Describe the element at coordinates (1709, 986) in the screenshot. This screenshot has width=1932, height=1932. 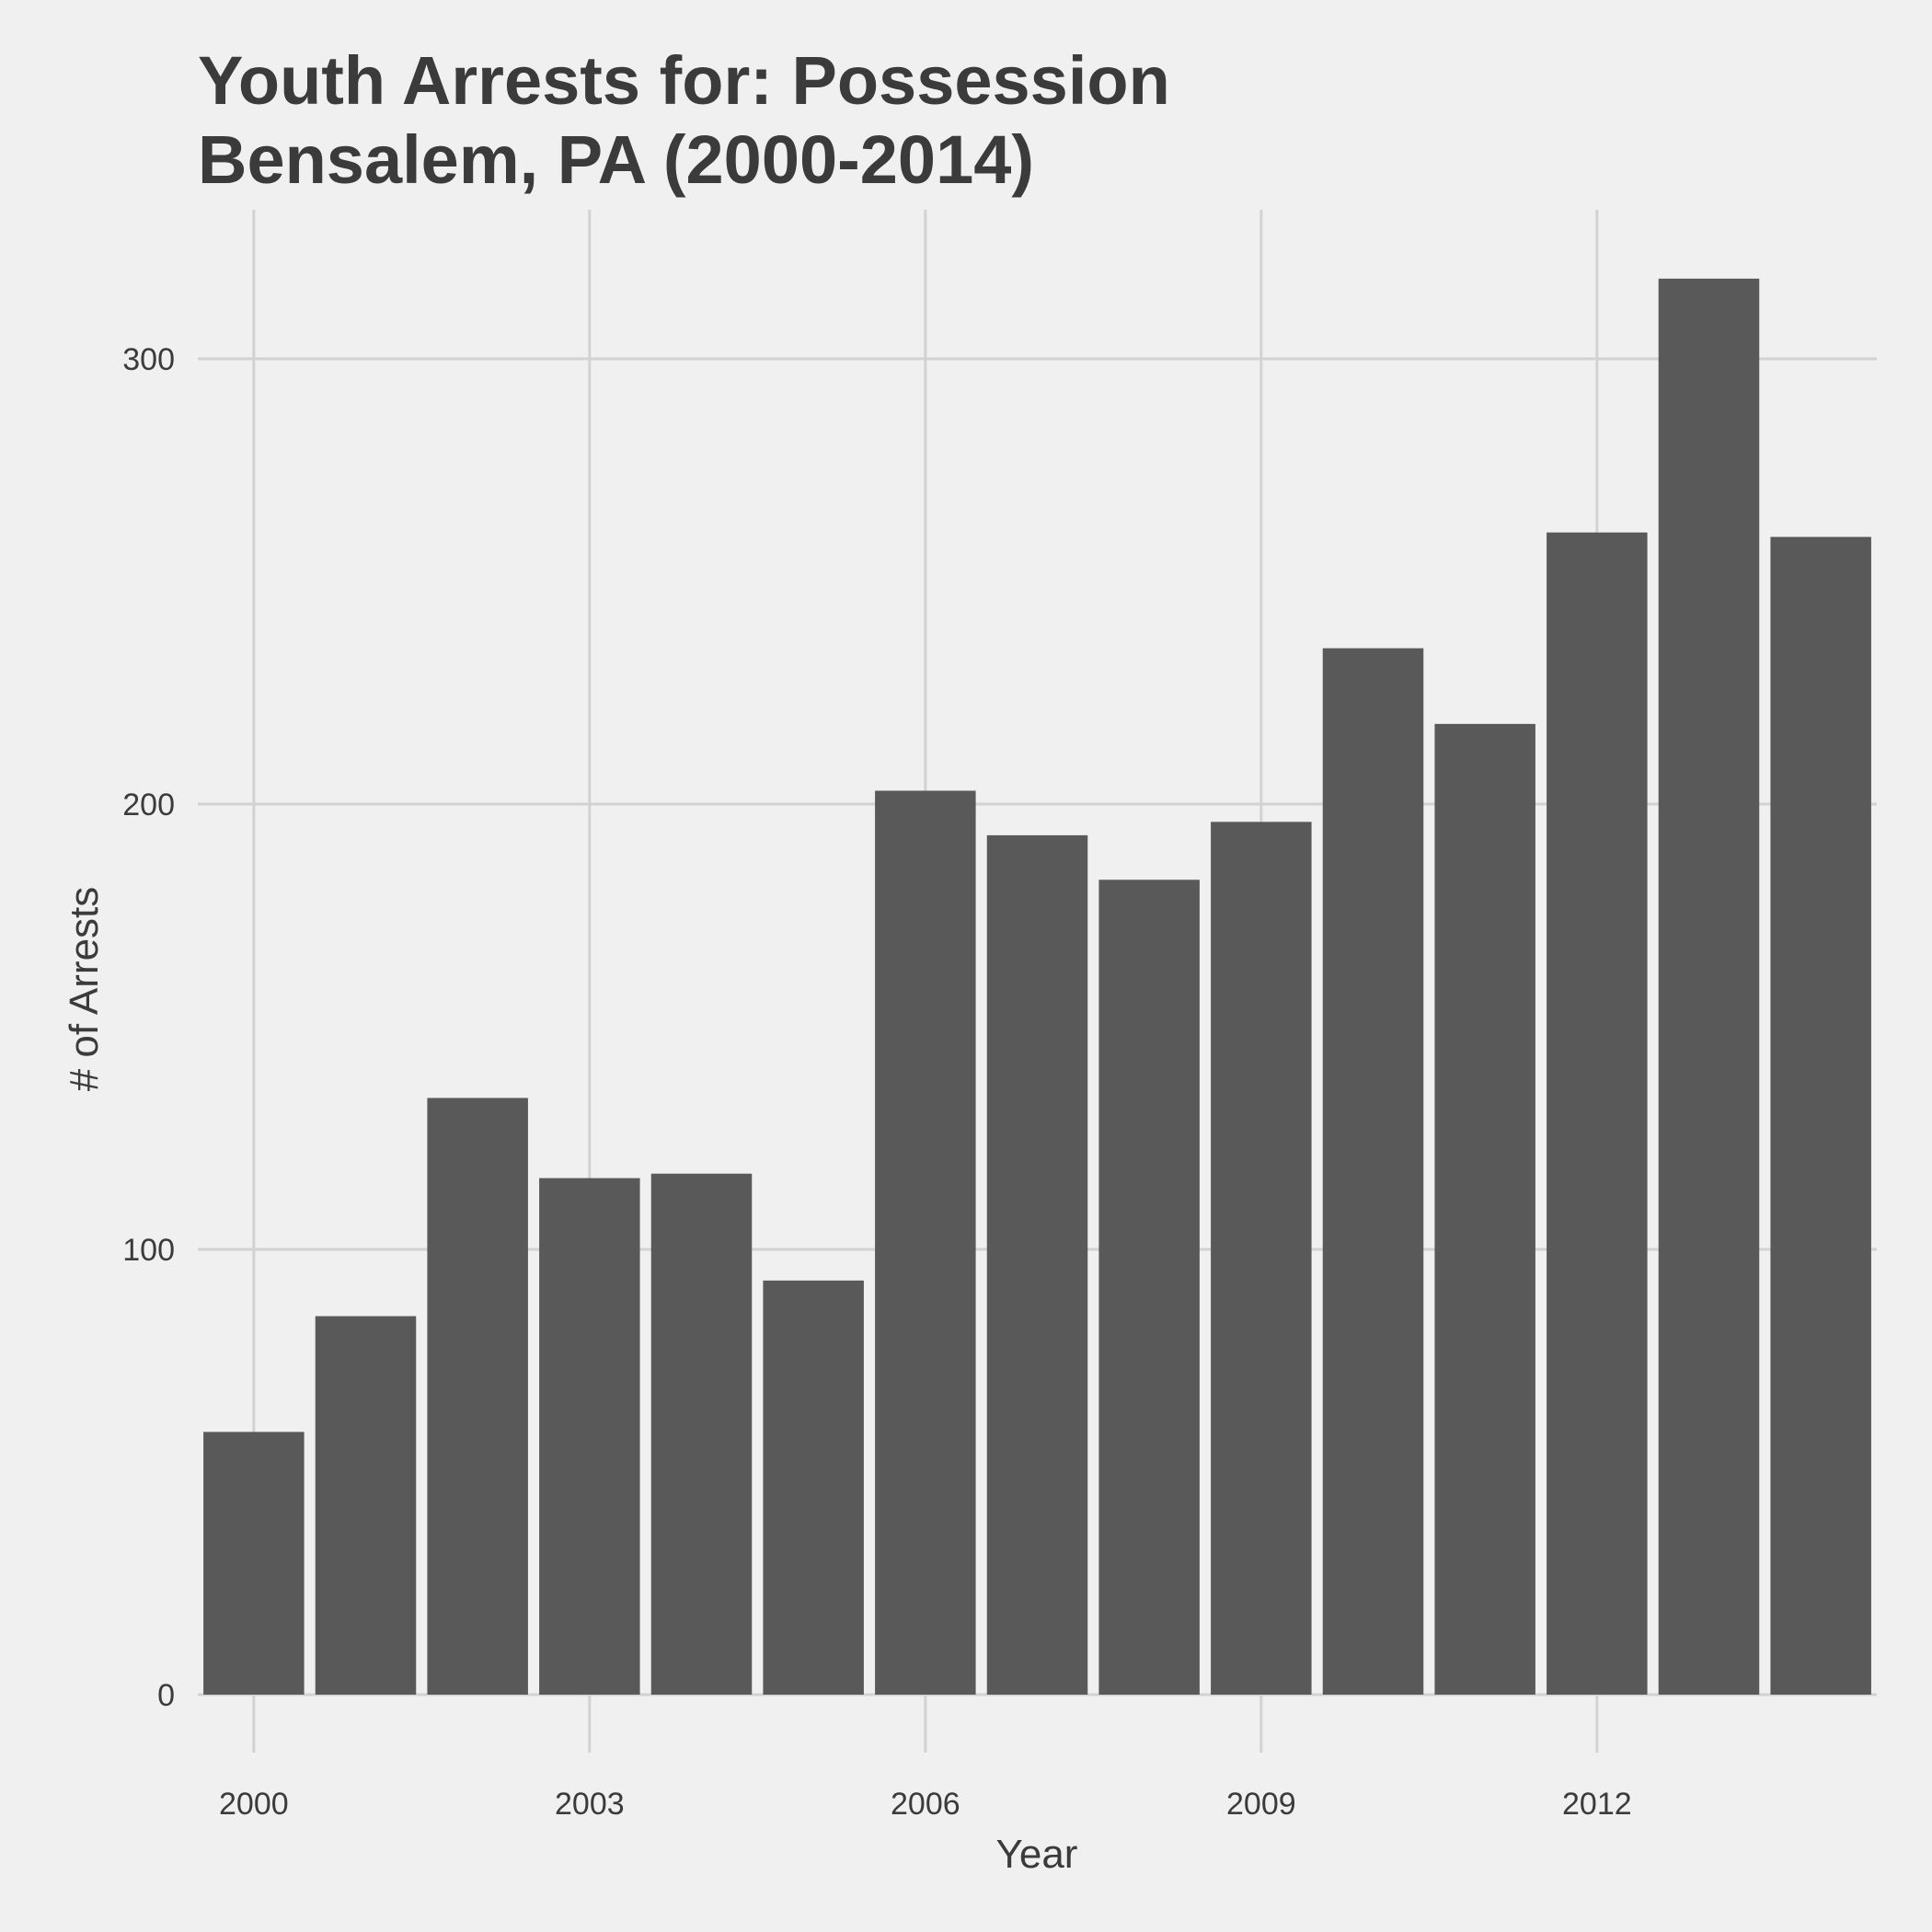
I see `bar-2013` at that location.